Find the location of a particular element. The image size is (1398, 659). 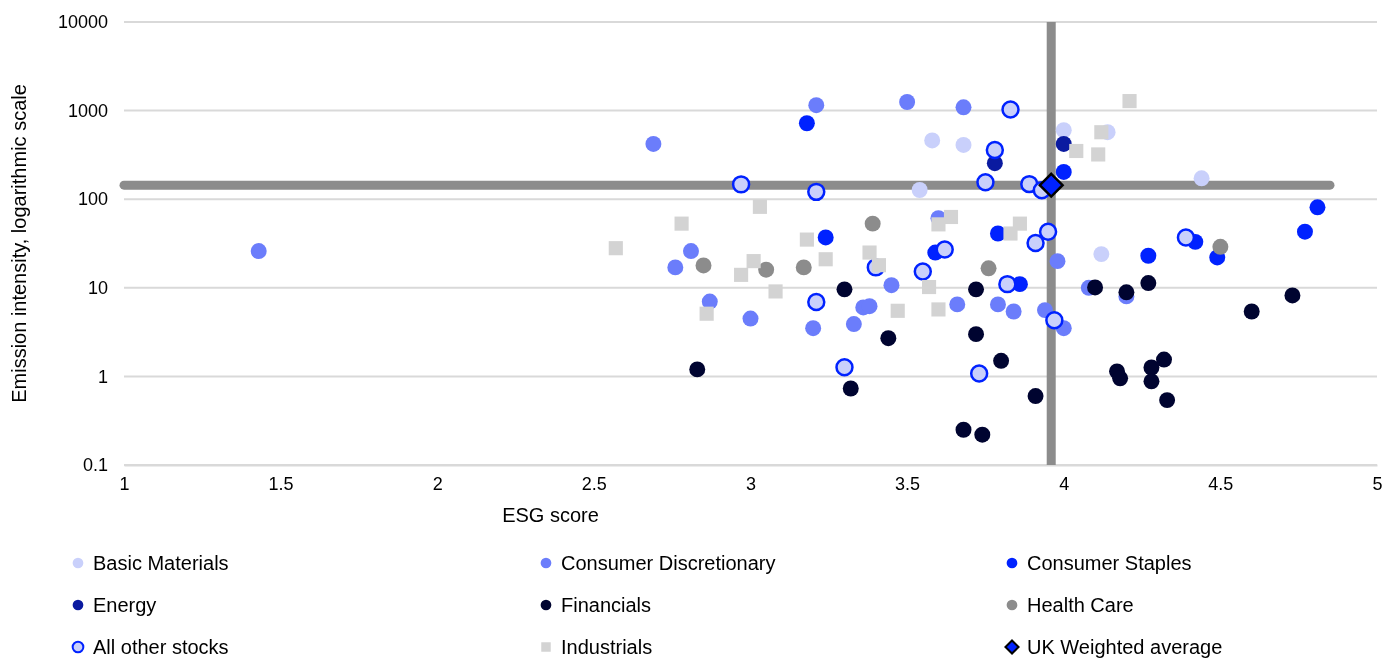

x-axis-title: ESG score is located at coordinates (550, 515).